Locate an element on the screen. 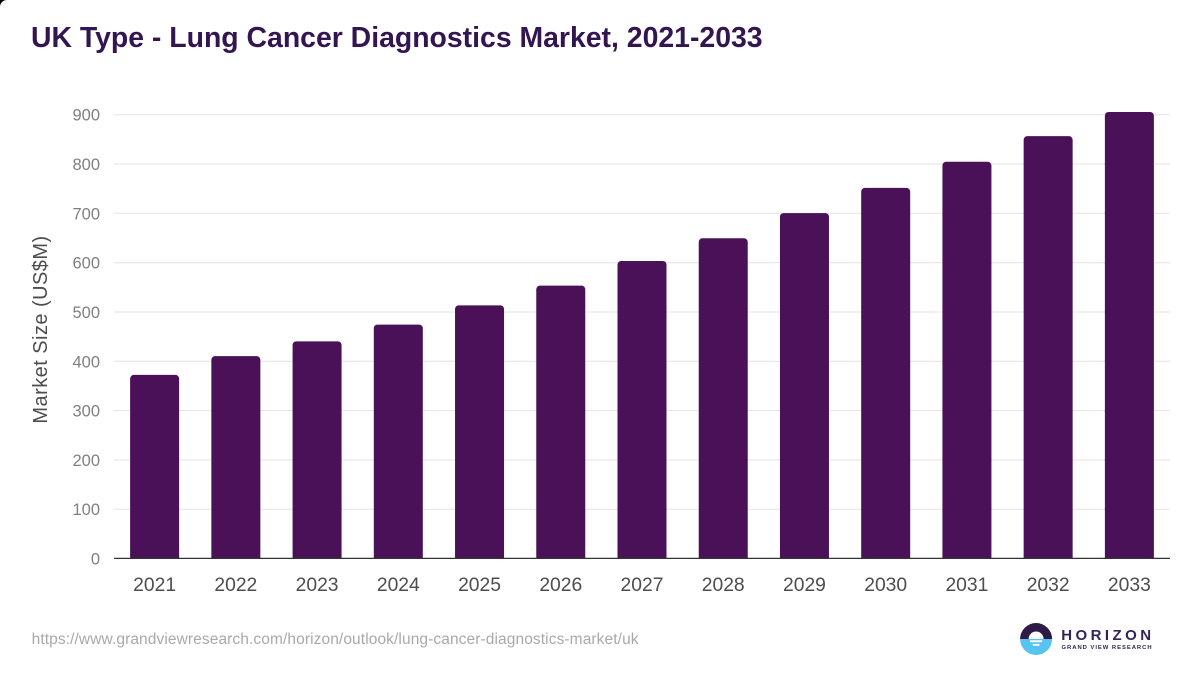 The image size is (1200, 675). svg-text: 2027 is located at coordinates (642, 585).